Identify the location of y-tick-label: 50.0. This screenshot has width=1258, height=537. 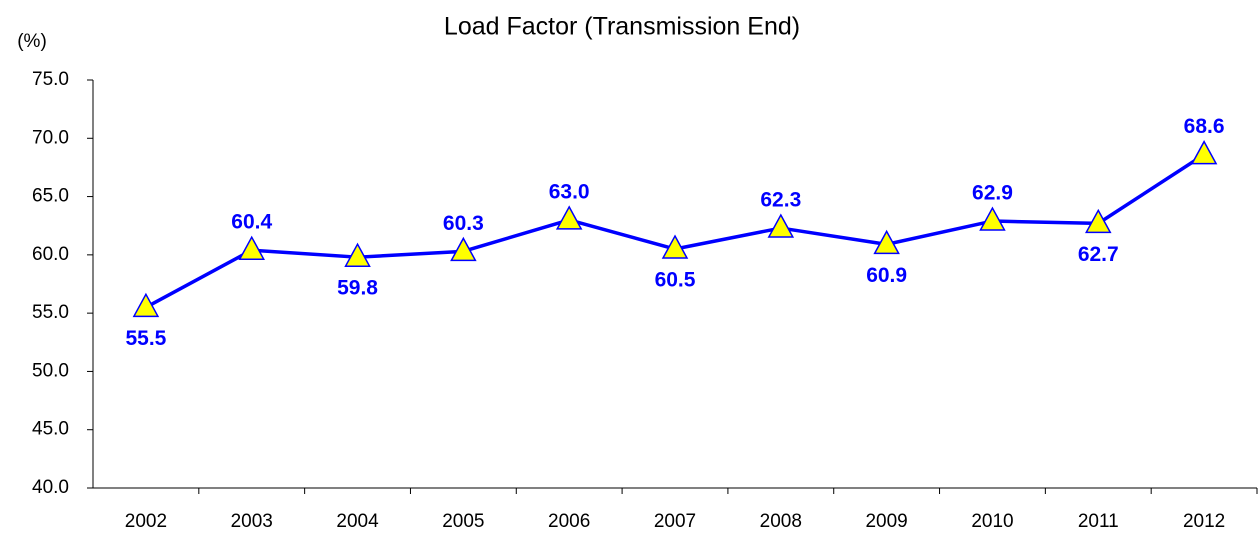
(50, 370).